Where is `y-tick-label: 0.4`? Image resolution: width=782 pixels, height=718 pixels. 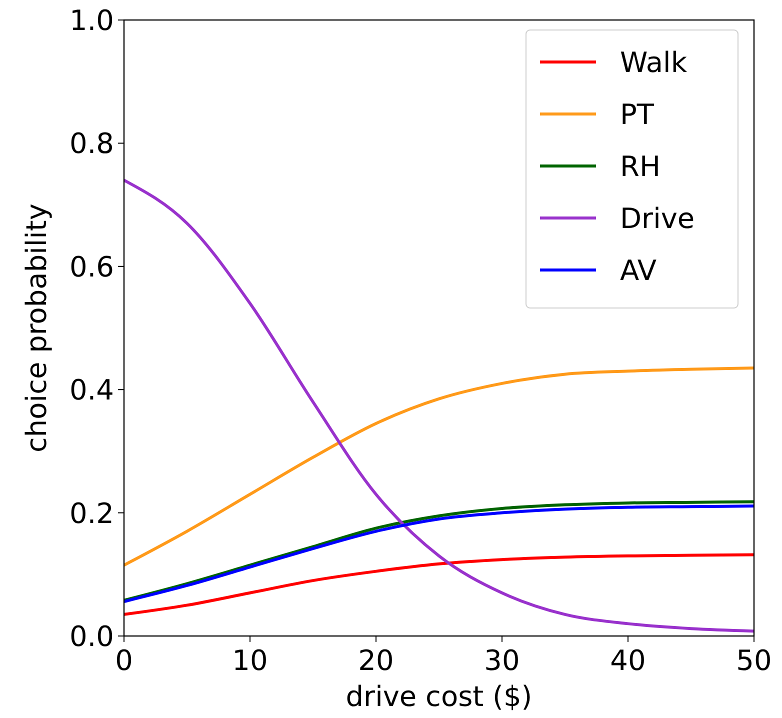
y-tick-label: 0.4 is located at coordinates (91, 390).